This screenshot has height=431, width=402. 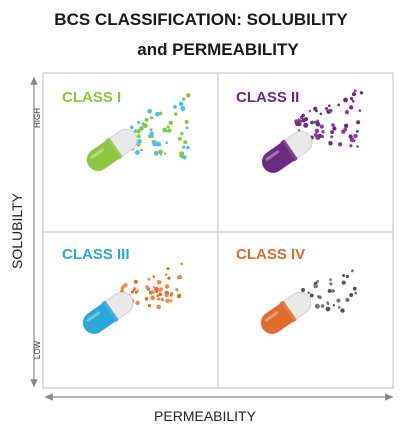 What do you see at coordinates (267, 97) in the screenshot?
I see `quadrant-label: CLASS II` at bounding box center [267, 97].